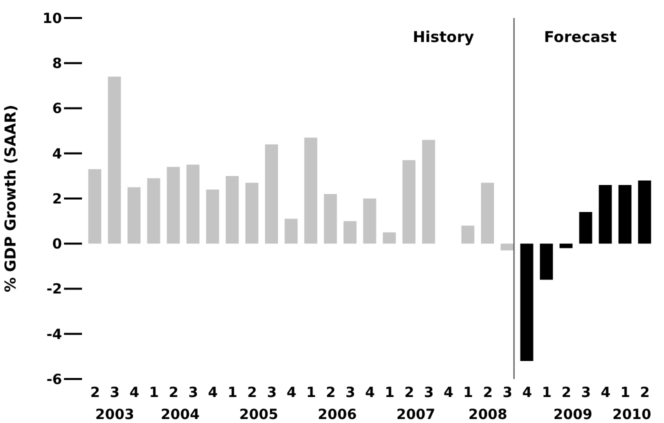  I want to click on x2-tick-label: 2005, so click(258, 414).